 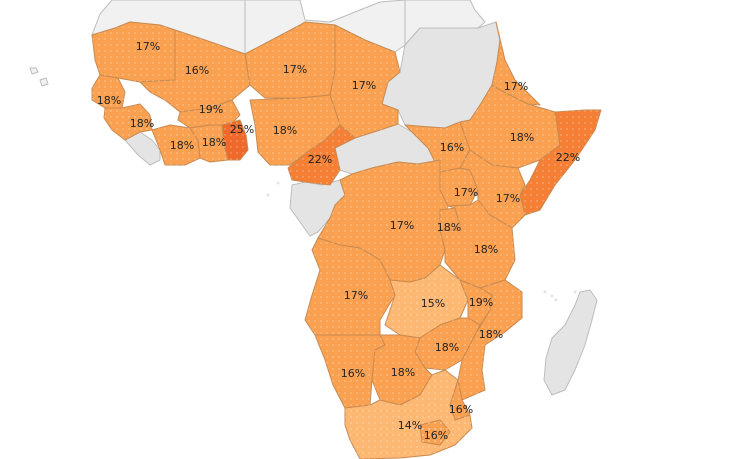 What do you see at coordinates (295, 69) in the screenshot?
I see `label-niger: 17%` at bounding box center [295, 69].